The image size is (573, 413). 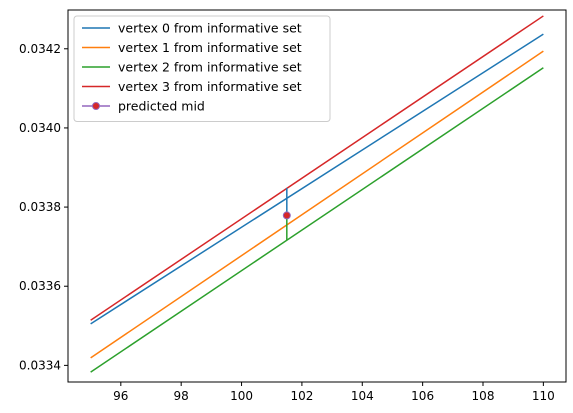 I want to click on x-tick-label: 108, so click(x=483, y=396).